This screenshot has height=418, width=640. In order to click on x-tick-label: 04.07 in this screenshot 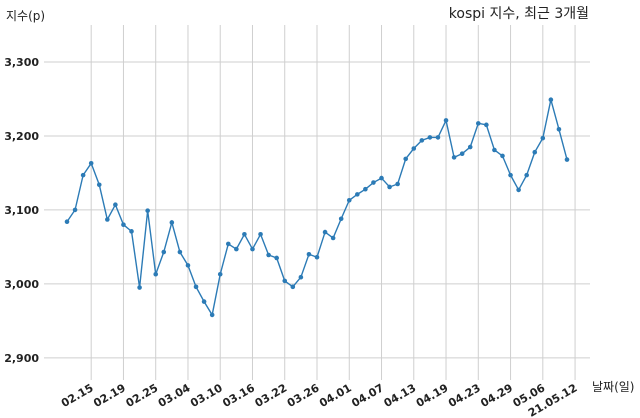, I will do `click(367, 395)`.